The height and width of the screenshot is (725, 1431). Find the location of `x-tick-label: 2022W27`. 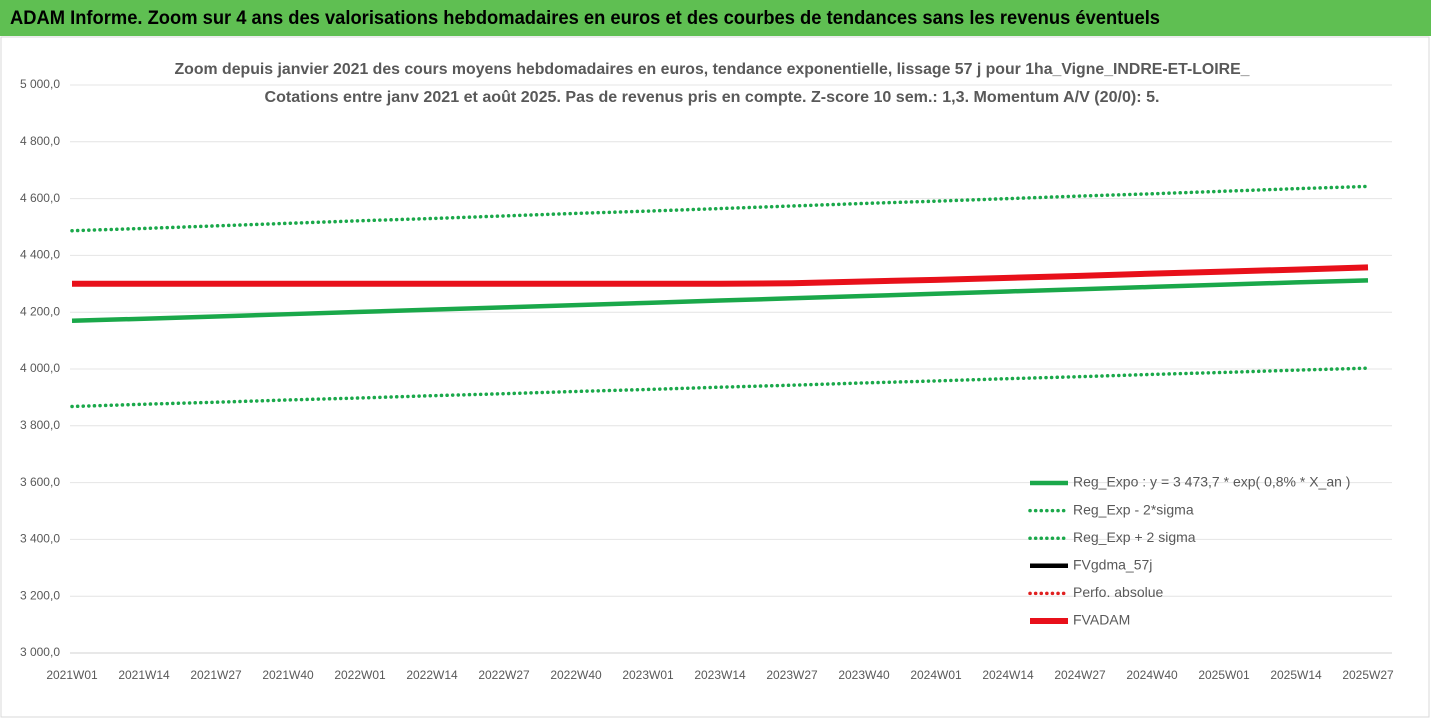

x-tick-label: 2022W27 is located at coordinates (504, 675).